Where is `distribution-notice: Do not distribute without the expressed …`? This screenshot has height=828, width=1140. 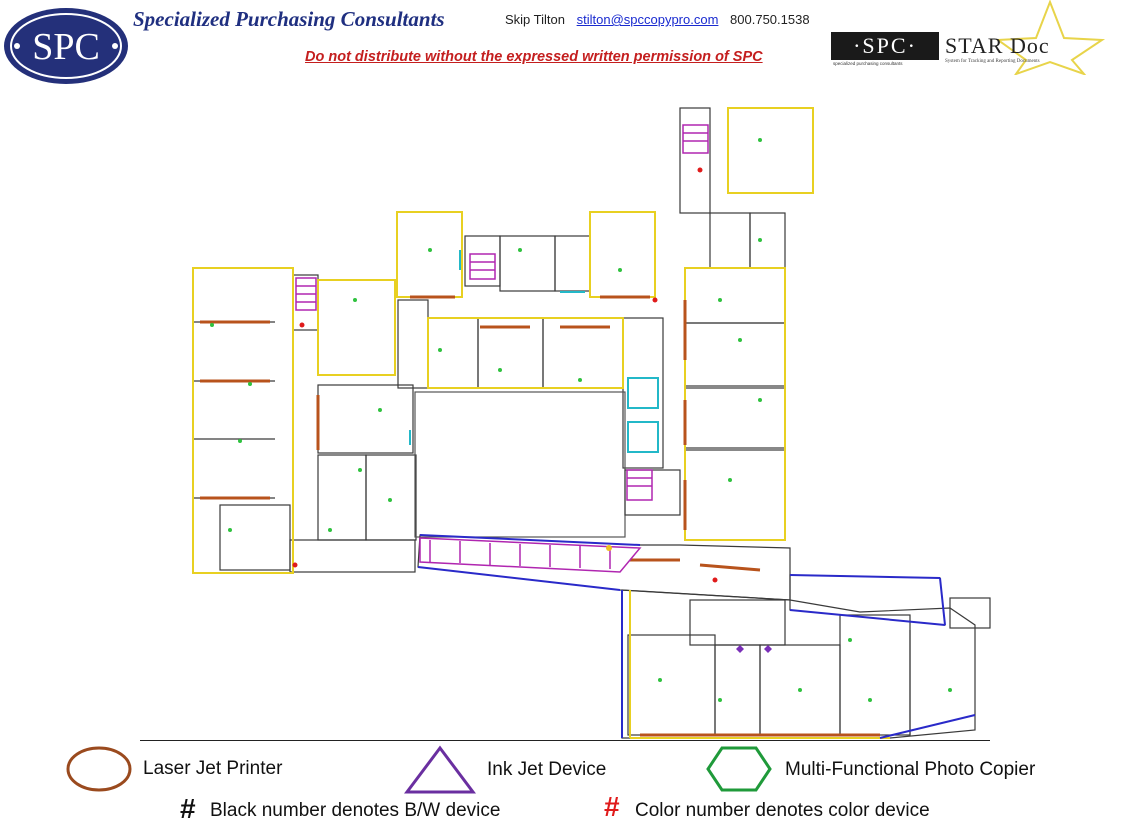 distribution-notice: Do not distribute without the expressed … is located at coordinates (534, 57).